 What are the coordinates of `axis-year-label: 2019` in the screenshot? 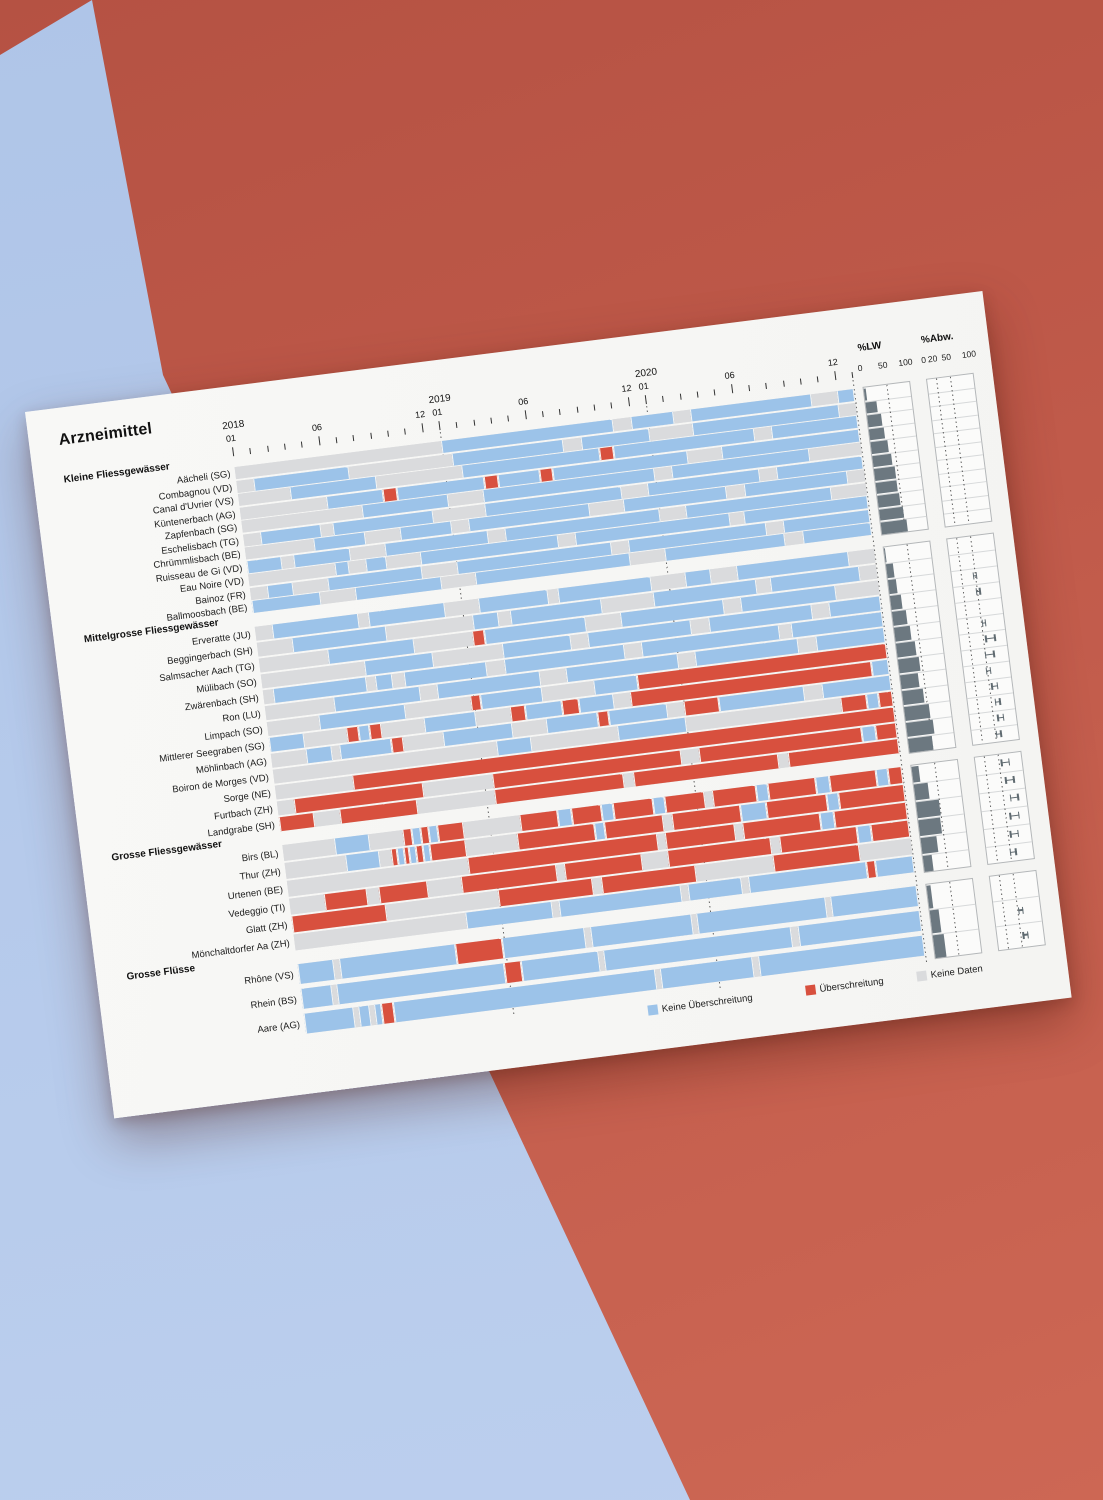 It's located at (439, 399).